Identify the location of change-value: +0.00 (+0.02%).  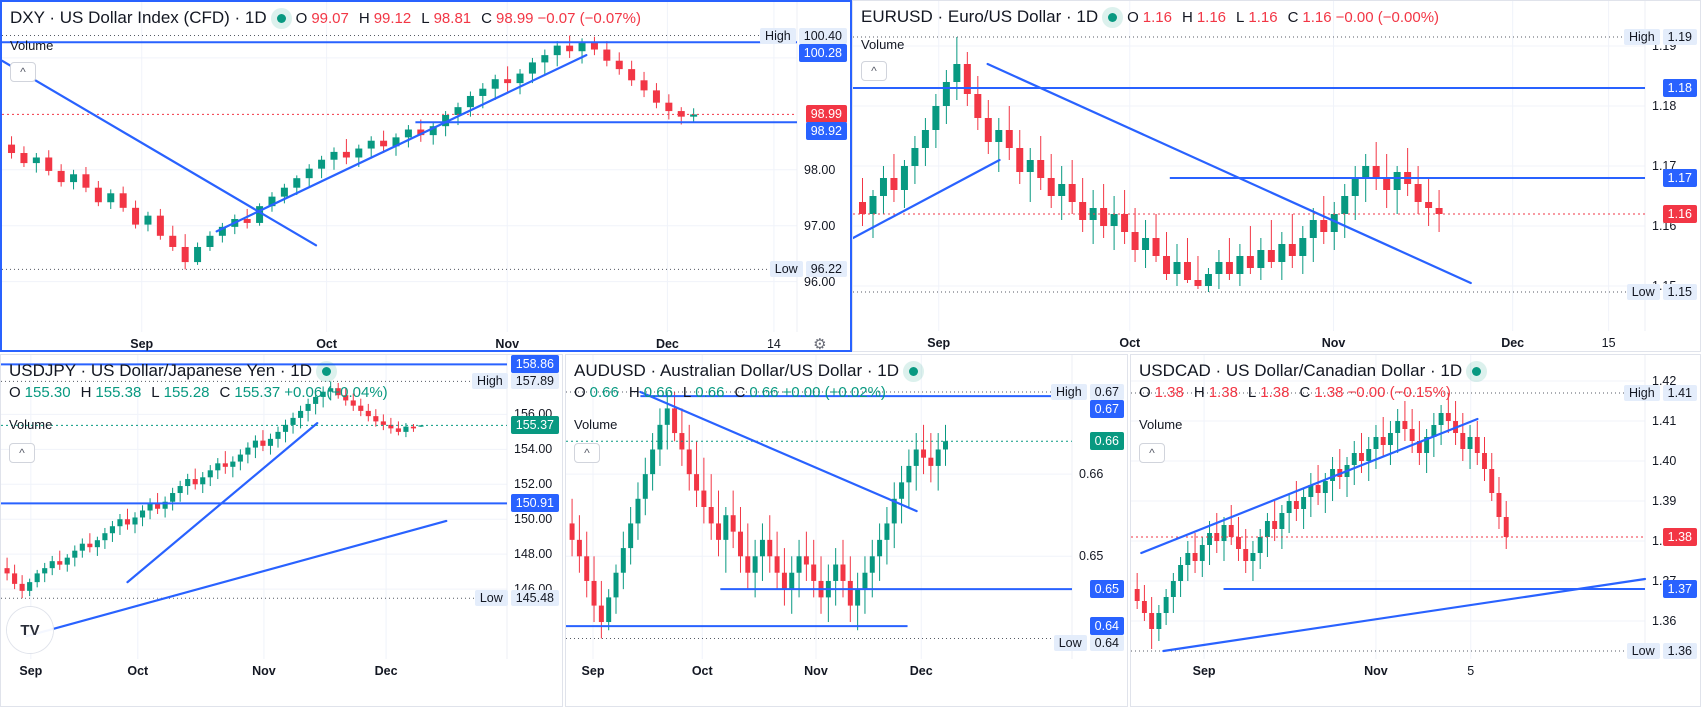
(834, 392).